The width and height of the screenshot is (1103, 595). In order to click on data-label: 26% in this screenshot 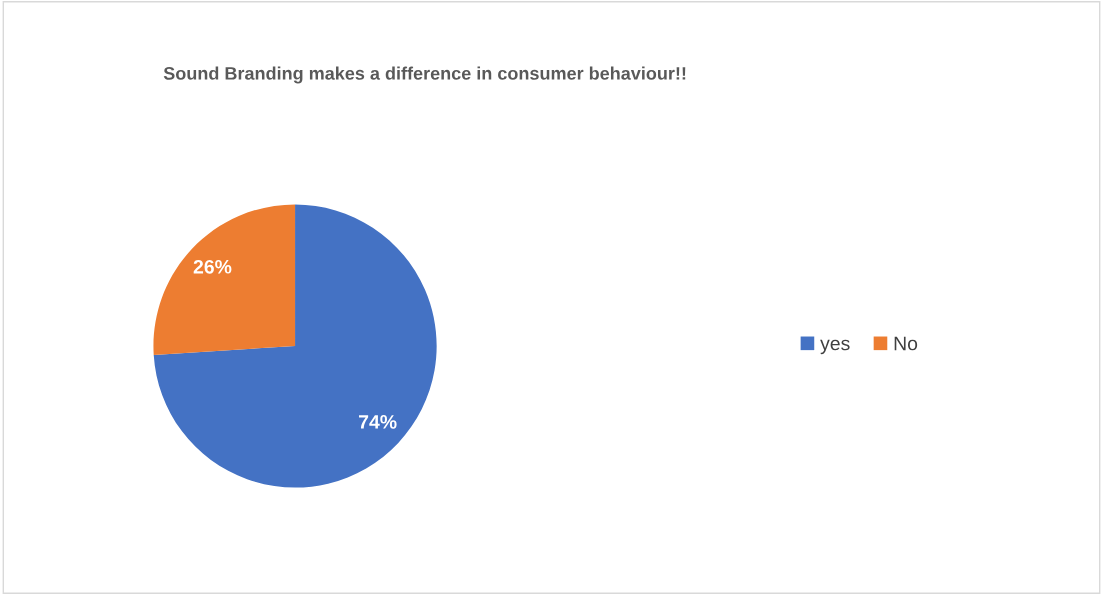, I will do `click(212, 266)`.